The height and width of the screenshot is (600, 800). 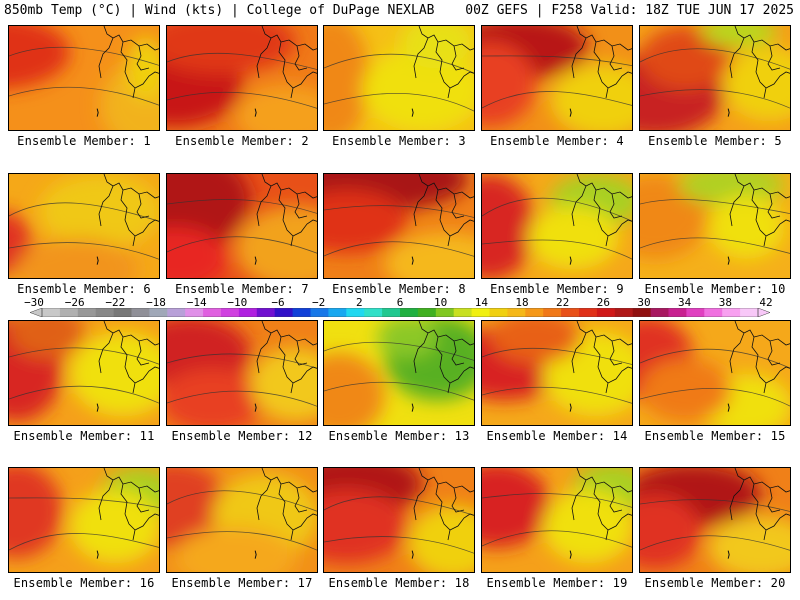 I want to click on colorbar-tick-label: −18, so click(x=156, y=302).